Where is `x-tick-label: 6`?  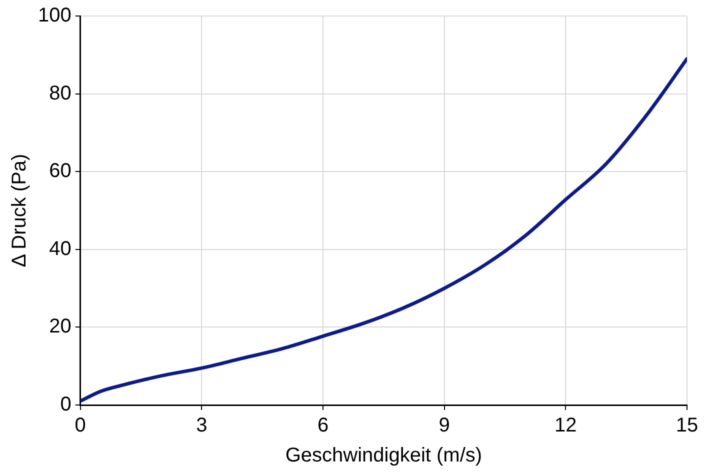
x-tick-label: 6 is located at coordinates (323, 425).